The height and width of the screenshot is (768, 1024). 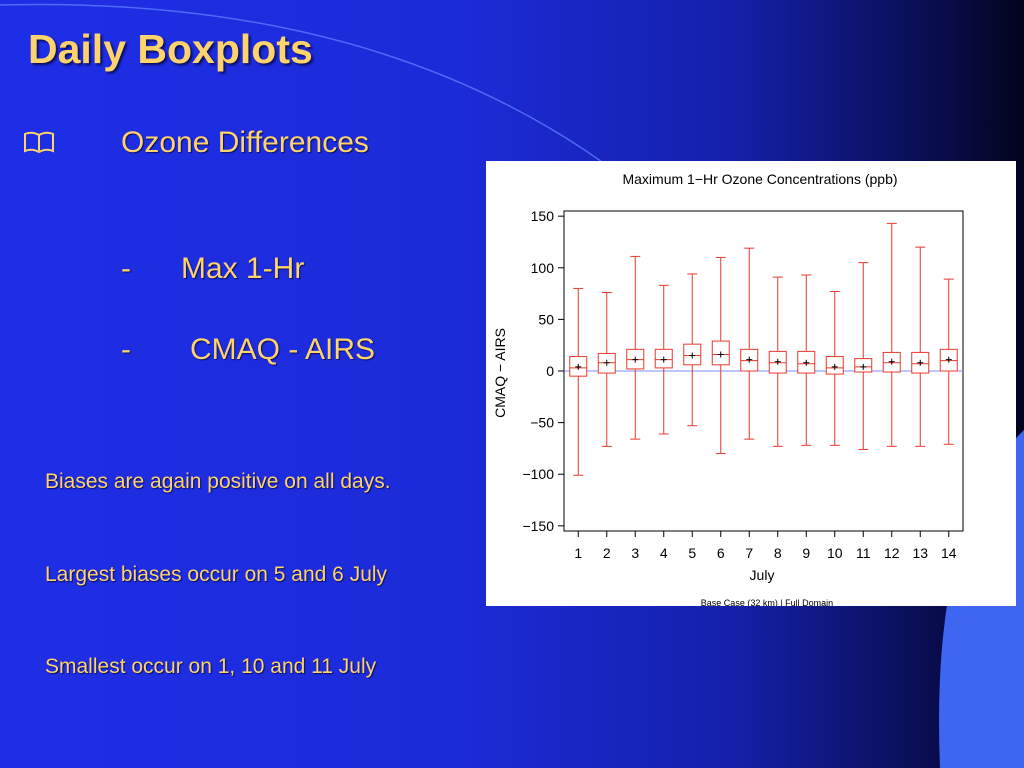 What do you see at coordinates (543, 268) in the screenshot?
I see `y-tick-label: 100` at bounding box center [543, 268].